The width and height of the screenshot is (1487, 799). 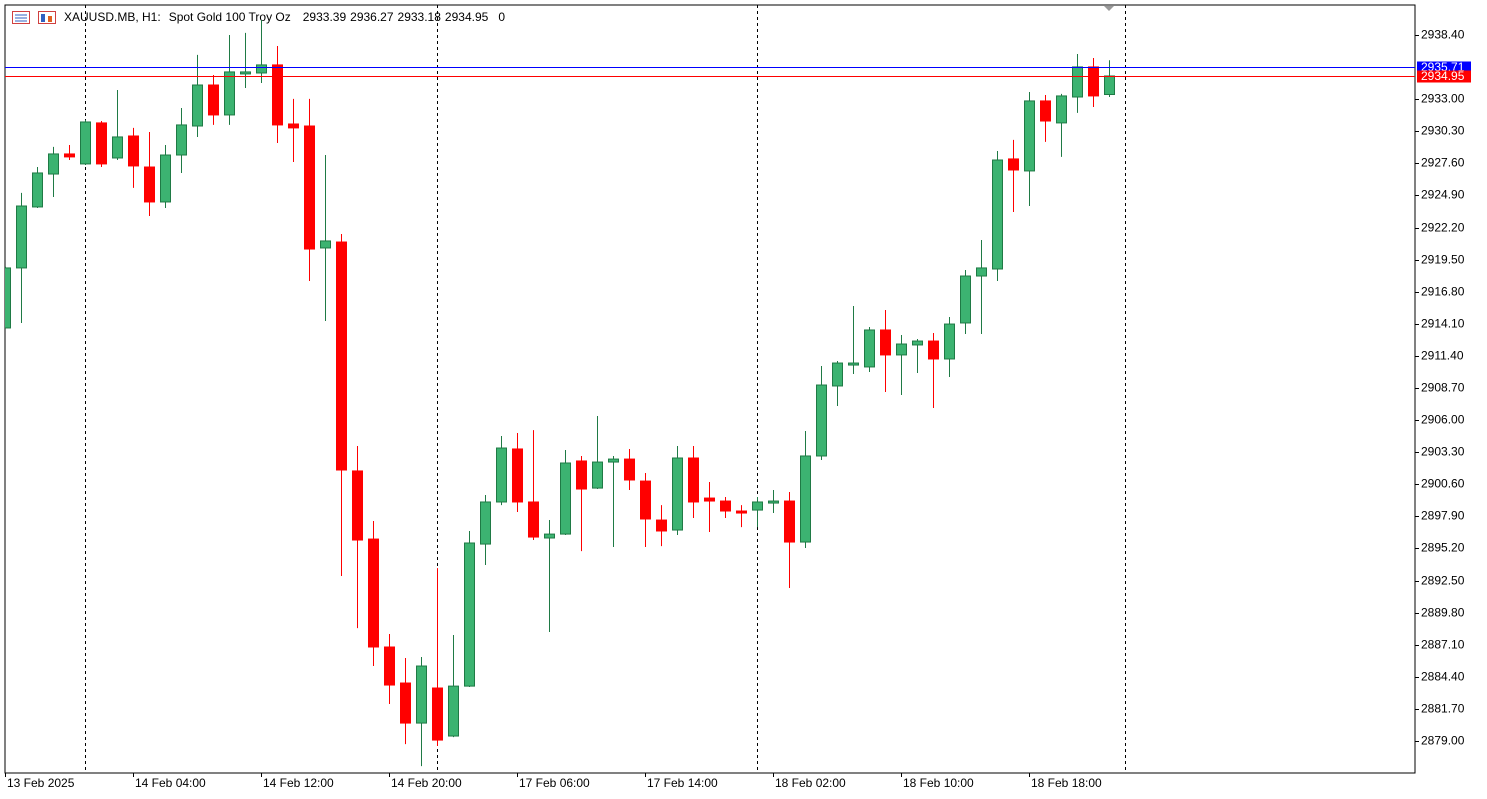 I want to click on y-tick-label: 2879.00, so click(x=1443, y=741).